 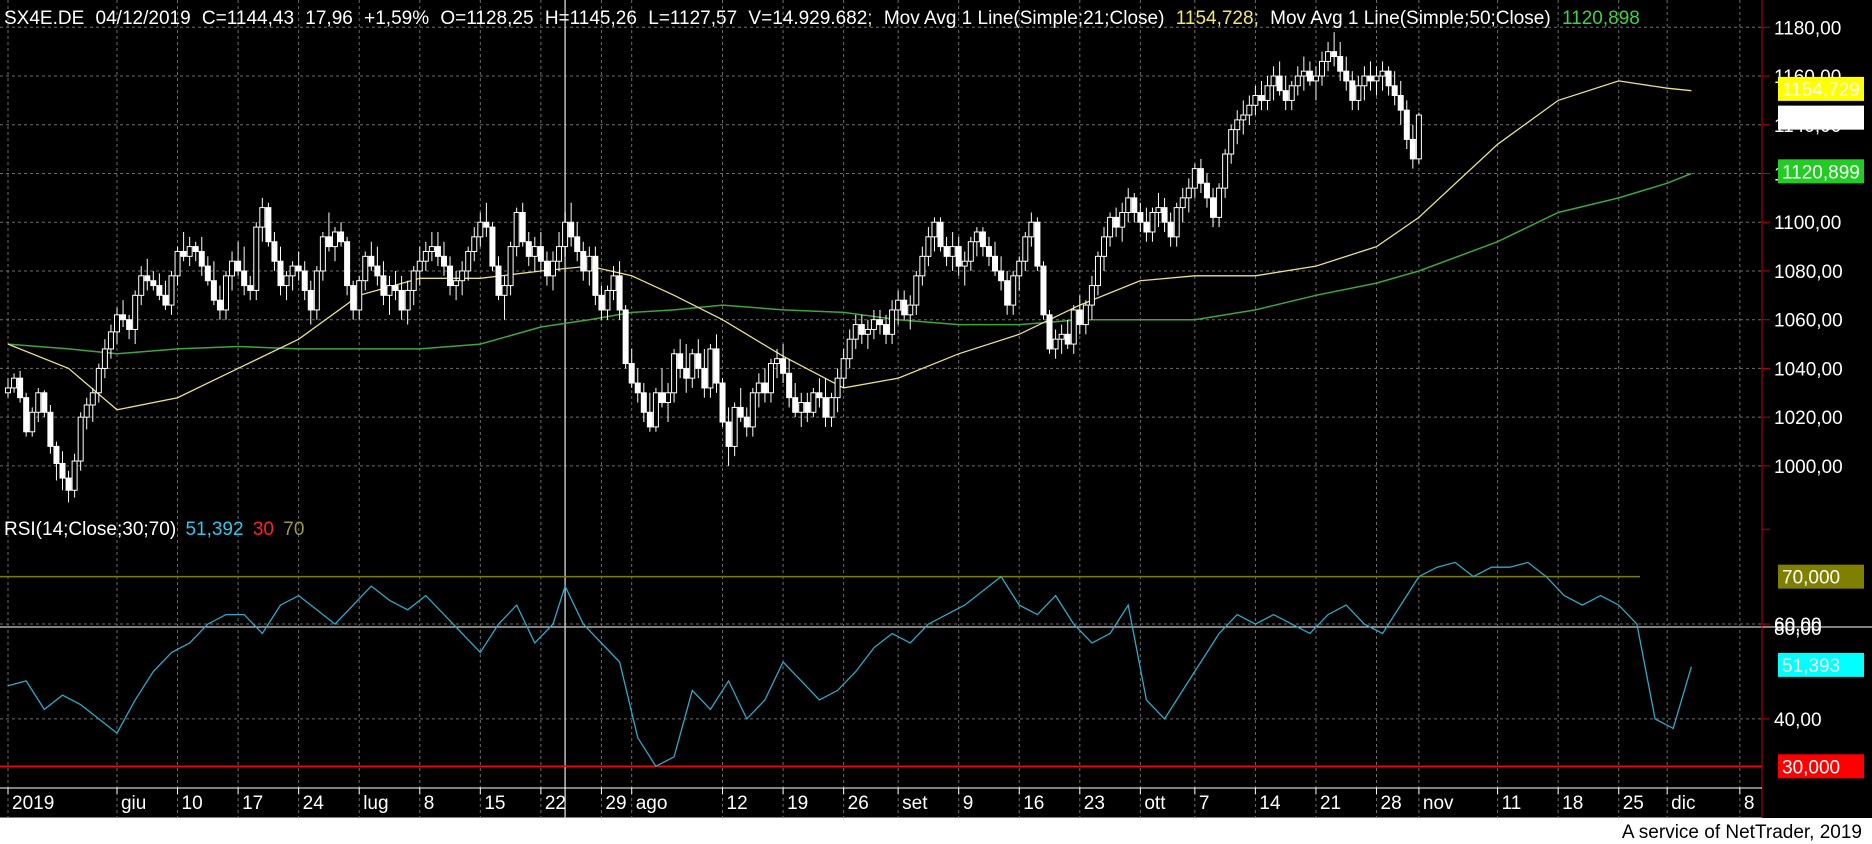 I want to click on date-tick-label: nov, so click(x=1438, y=803).